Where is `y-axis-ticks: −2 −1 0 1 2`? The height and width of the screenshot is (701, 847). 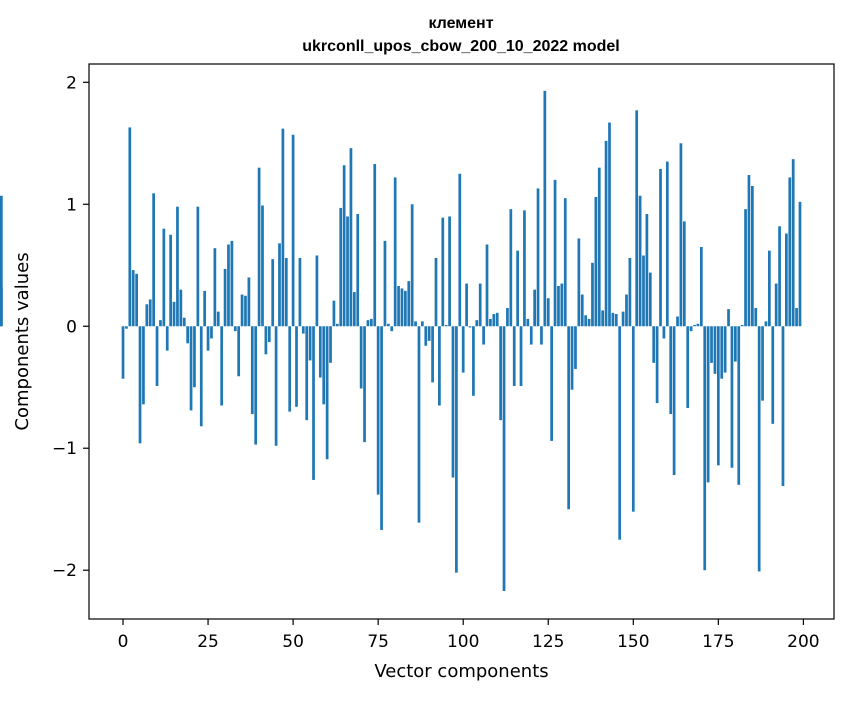
y-axis-ticks: −2 −1 0 1 2 is located at coordinates (70, 327).